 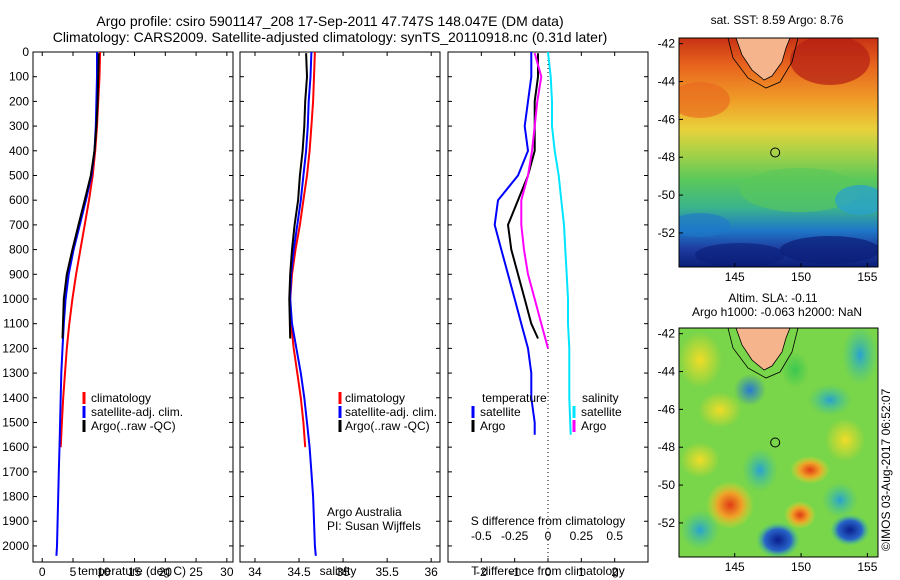 What do you see at coordinates (614, 572) in the screenshot?
I see `x-tick-label: 2` at bounding box center [614, 572].